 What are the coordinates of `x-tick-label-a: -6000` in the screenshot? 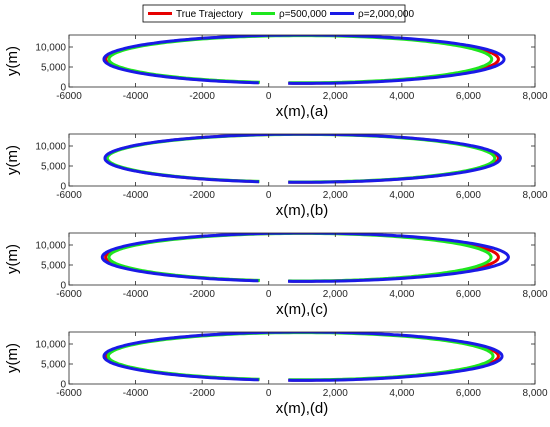 It's located at (69, 96).